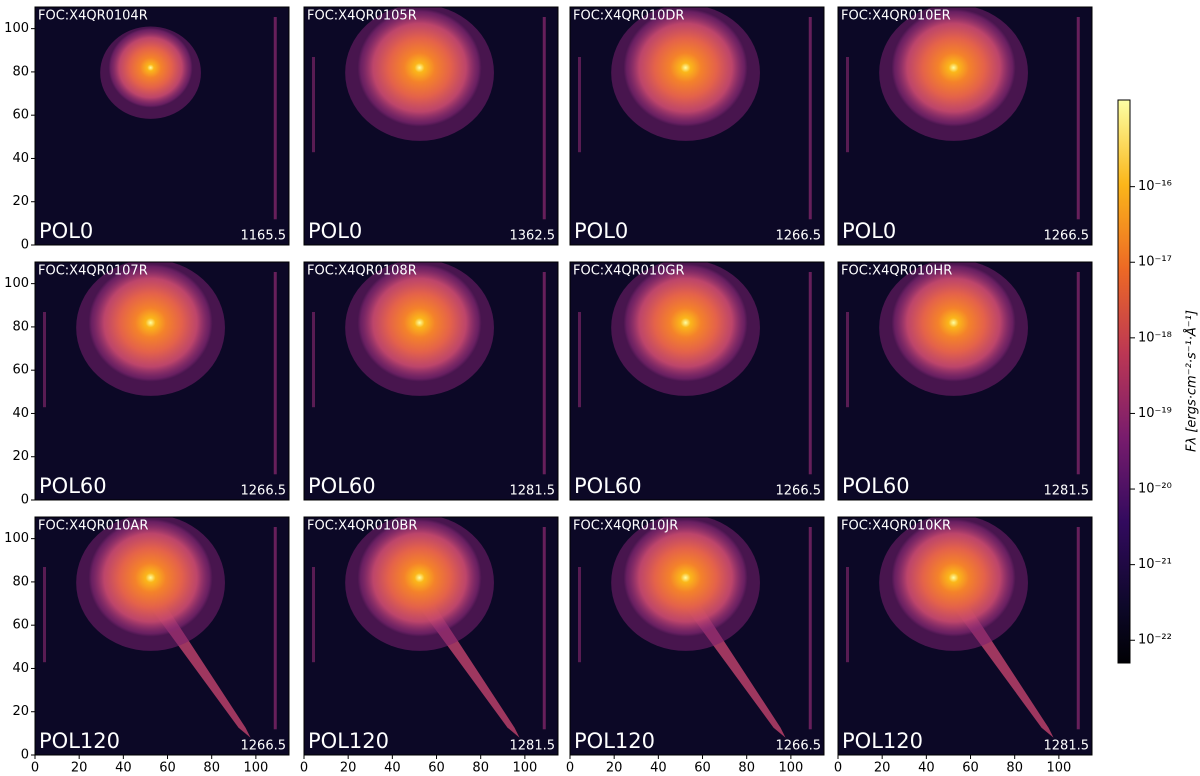  What do you see at coordinates (629, 271) in the screenshot?
I see `panel-title: FOC:X4QR010GR` at bounding box center [629, 271].